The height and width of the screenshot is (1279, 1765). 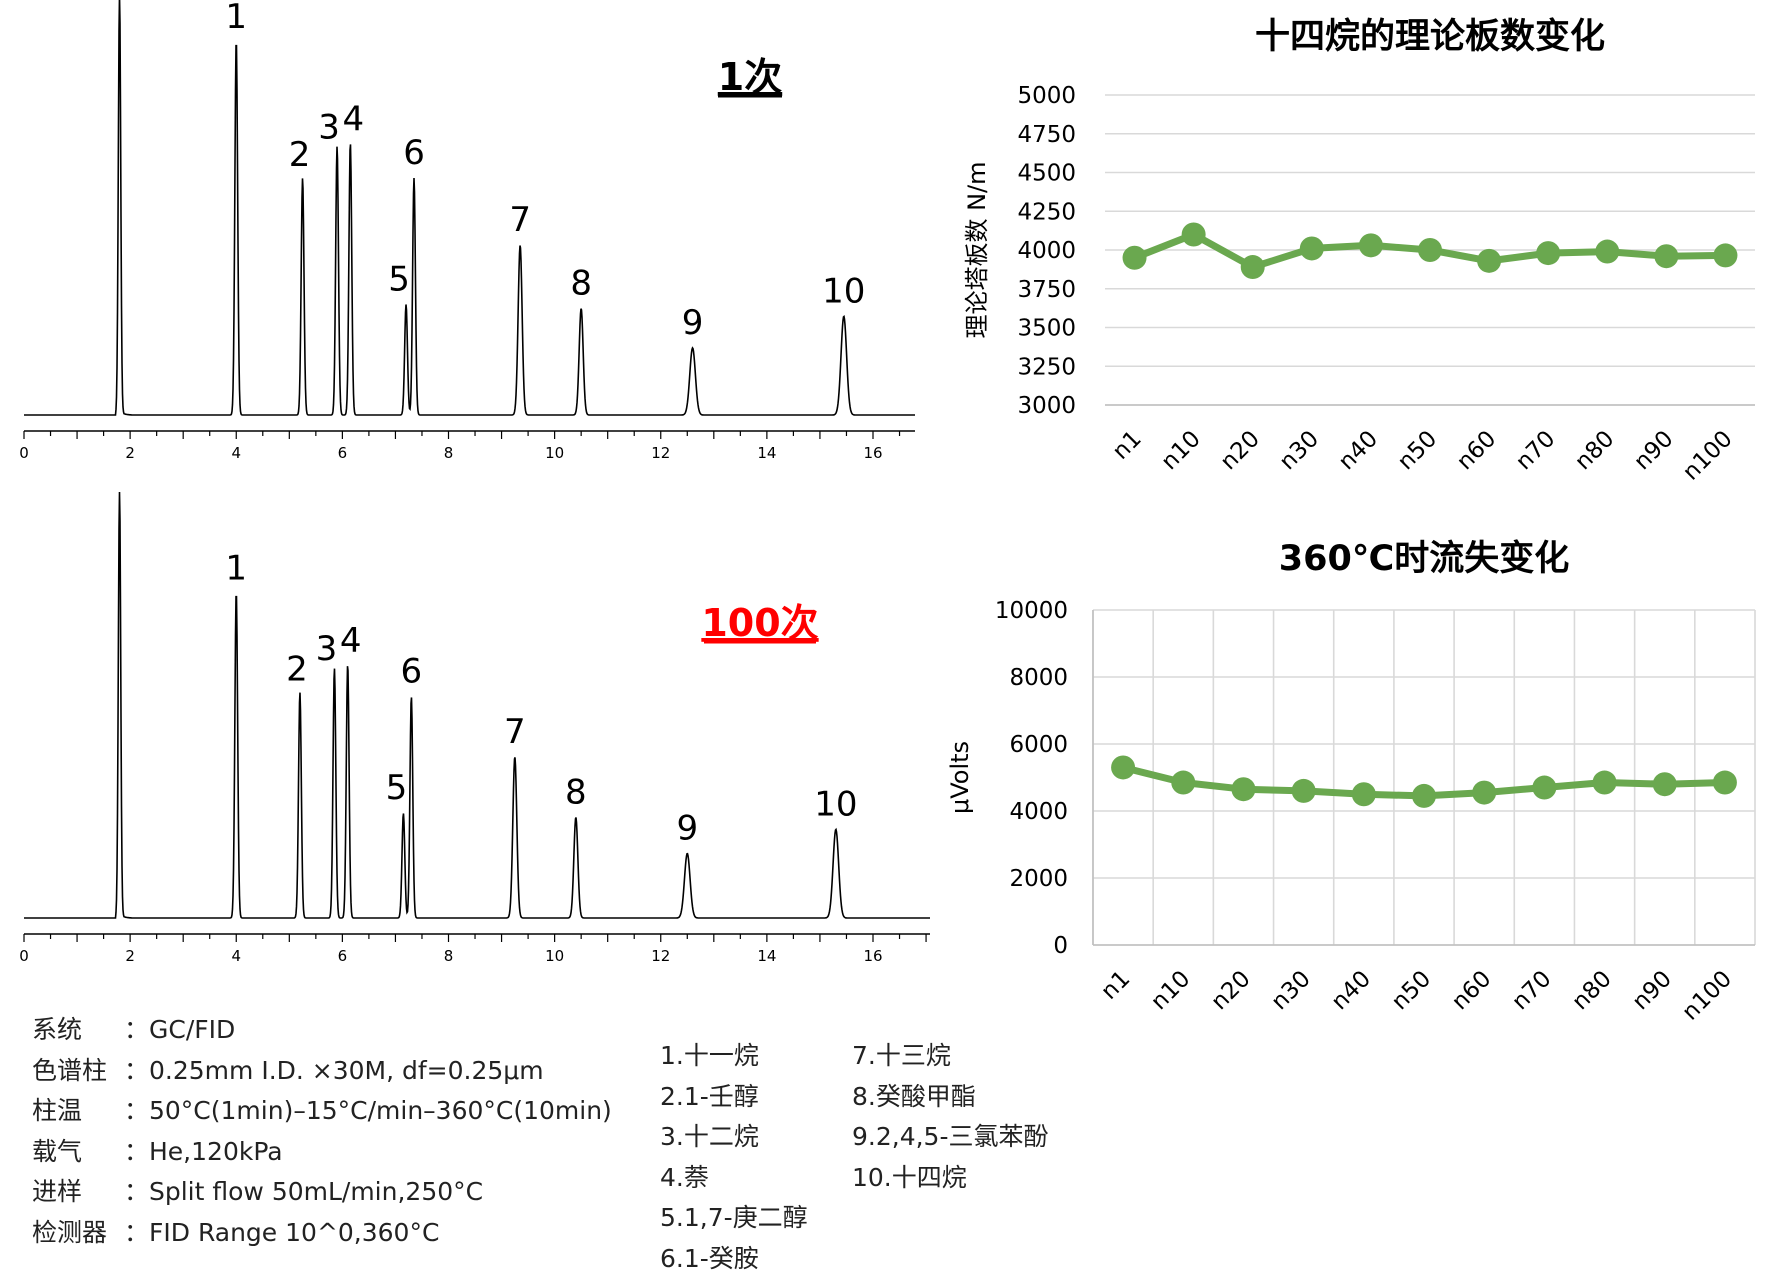 I want to click on y-axis-label: μVolts, so click(x=960, y=777).